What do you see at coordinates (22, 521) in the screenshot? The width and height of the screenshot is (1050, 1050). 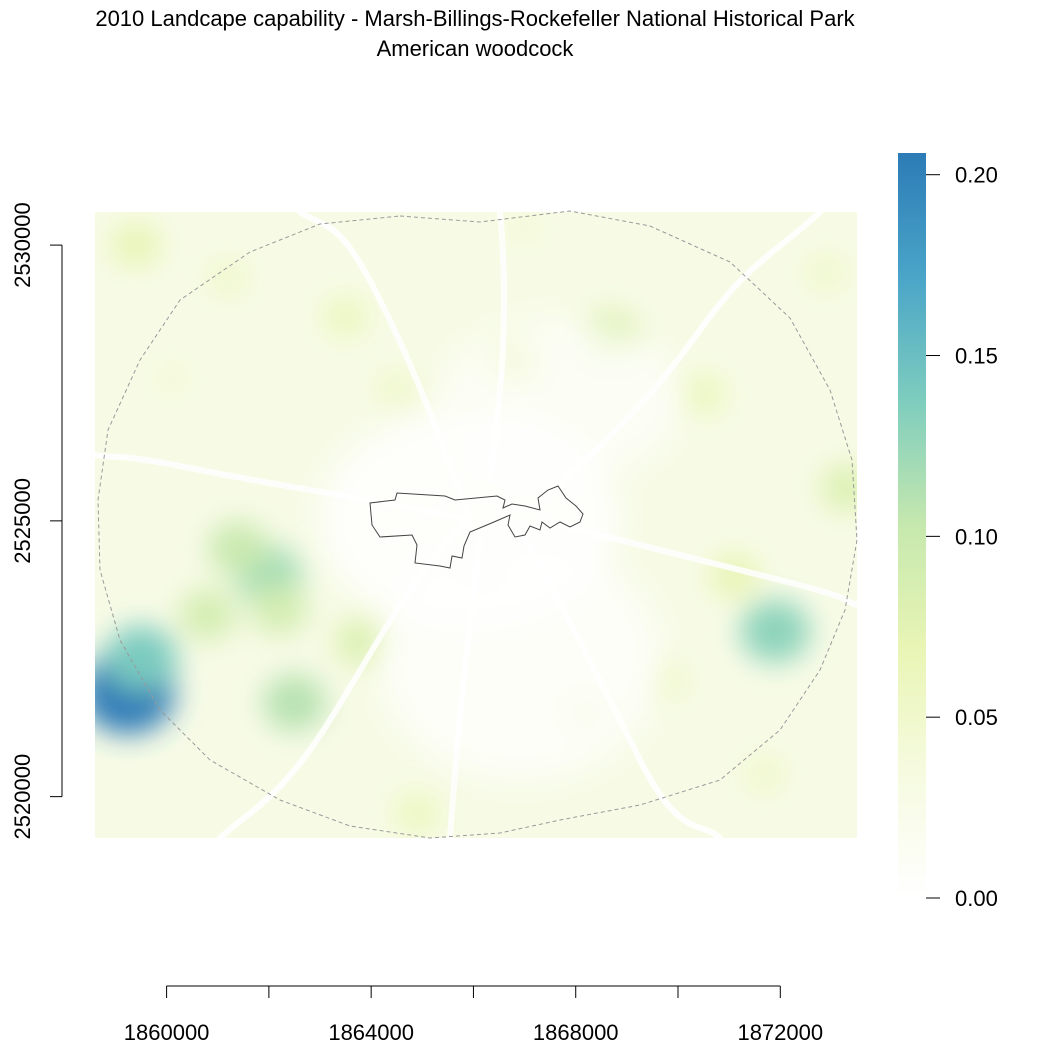 I see `y-axis-tick-label: 2525000` at bounding box center [22, 521].